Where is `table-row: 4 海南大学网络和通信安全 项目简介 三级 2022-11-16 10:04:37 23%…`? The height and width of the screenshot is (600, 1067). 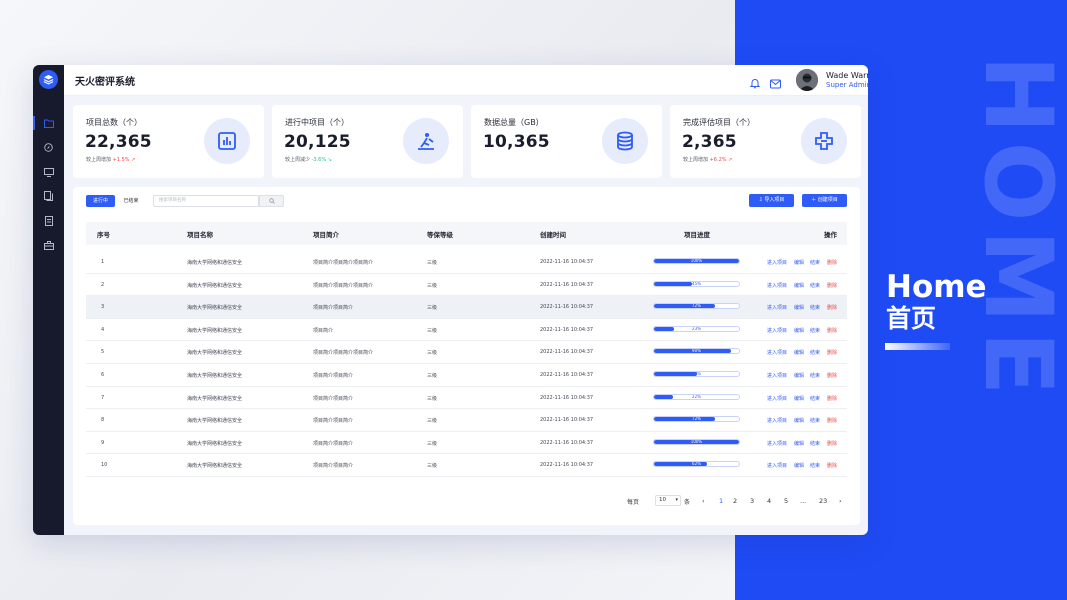
table-row: 4 海南大学网络和通信安全 项目简介 三级 2022-11-16 10:04:37 23%… is located at coordinates (466, 330).